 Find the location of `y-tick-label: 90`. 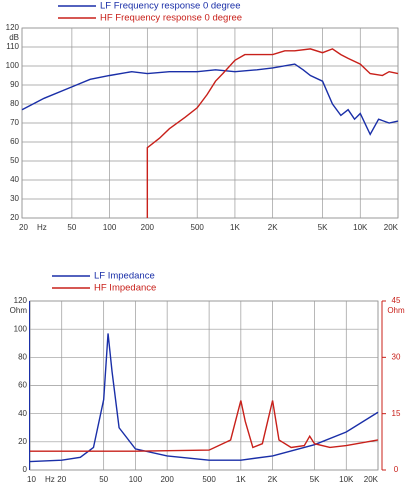

y-tick-label: 90 is located at coordinates (14, 84).